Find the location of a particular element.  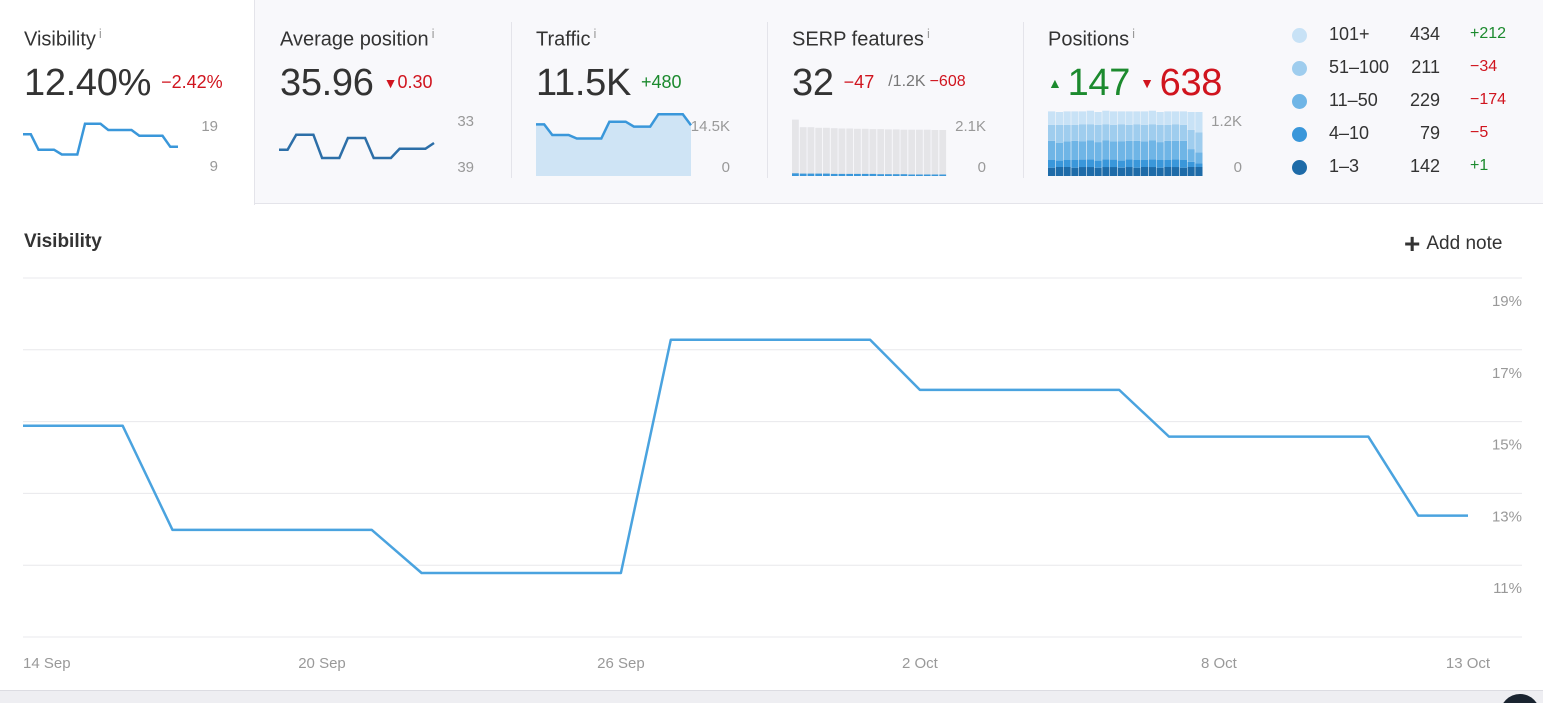

traffic-card: Traffic i 11.5K +480 14.5K 0 is located at coordinates (640, 102).